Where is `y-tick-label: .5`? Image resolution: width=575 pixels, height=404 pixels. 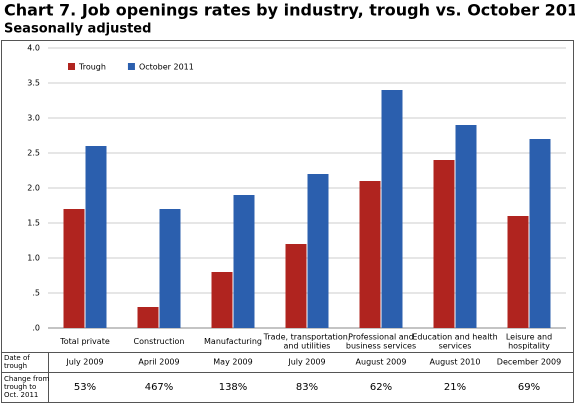 y-tick-label: .5 is located at coordinates (36, 293).